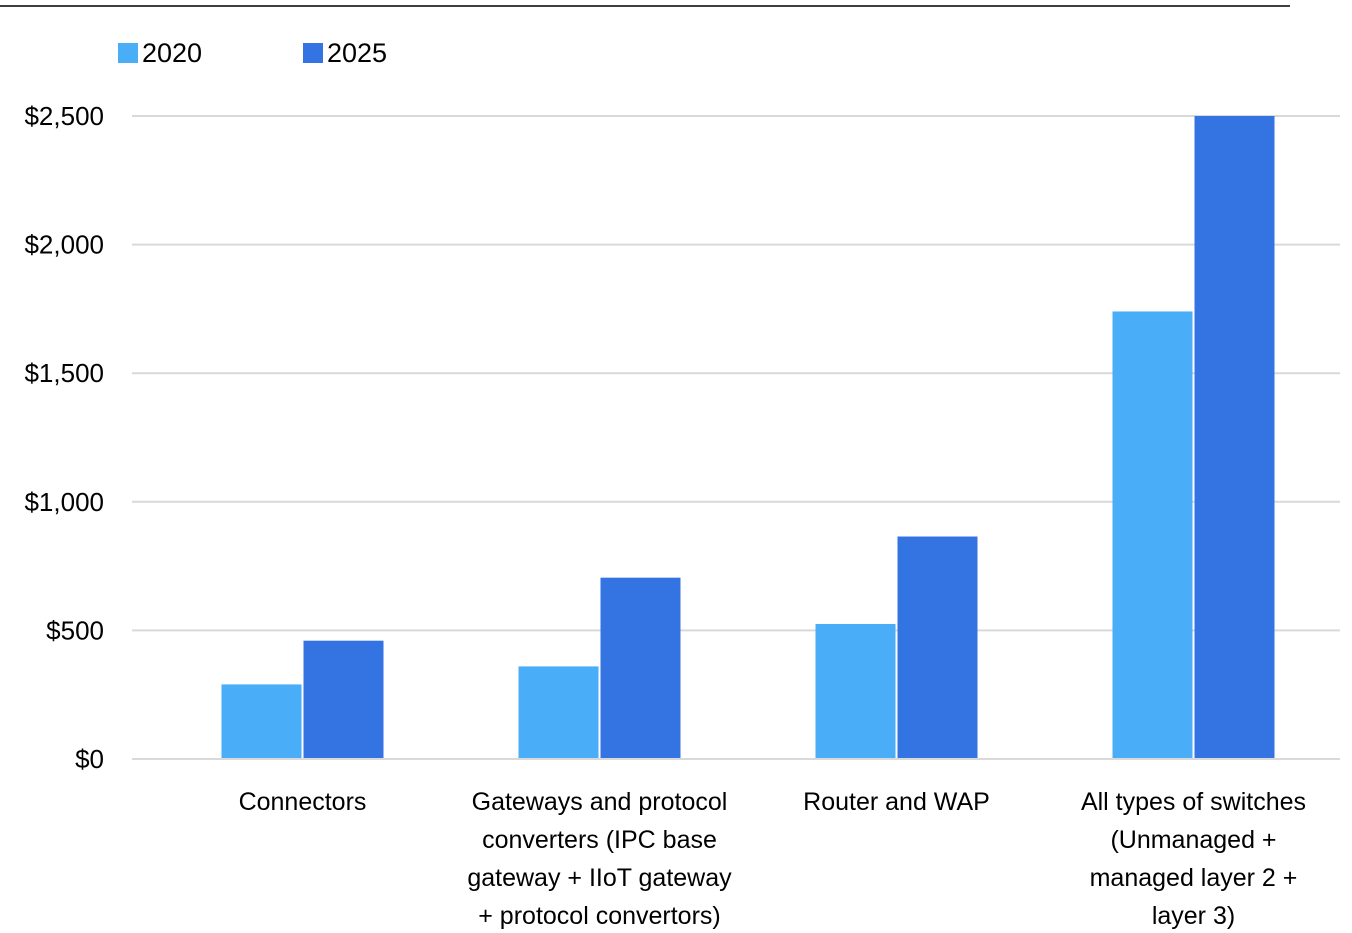 The image size is (1352, 933). I want to click on y-tick-label: $0, so click(89, 759).